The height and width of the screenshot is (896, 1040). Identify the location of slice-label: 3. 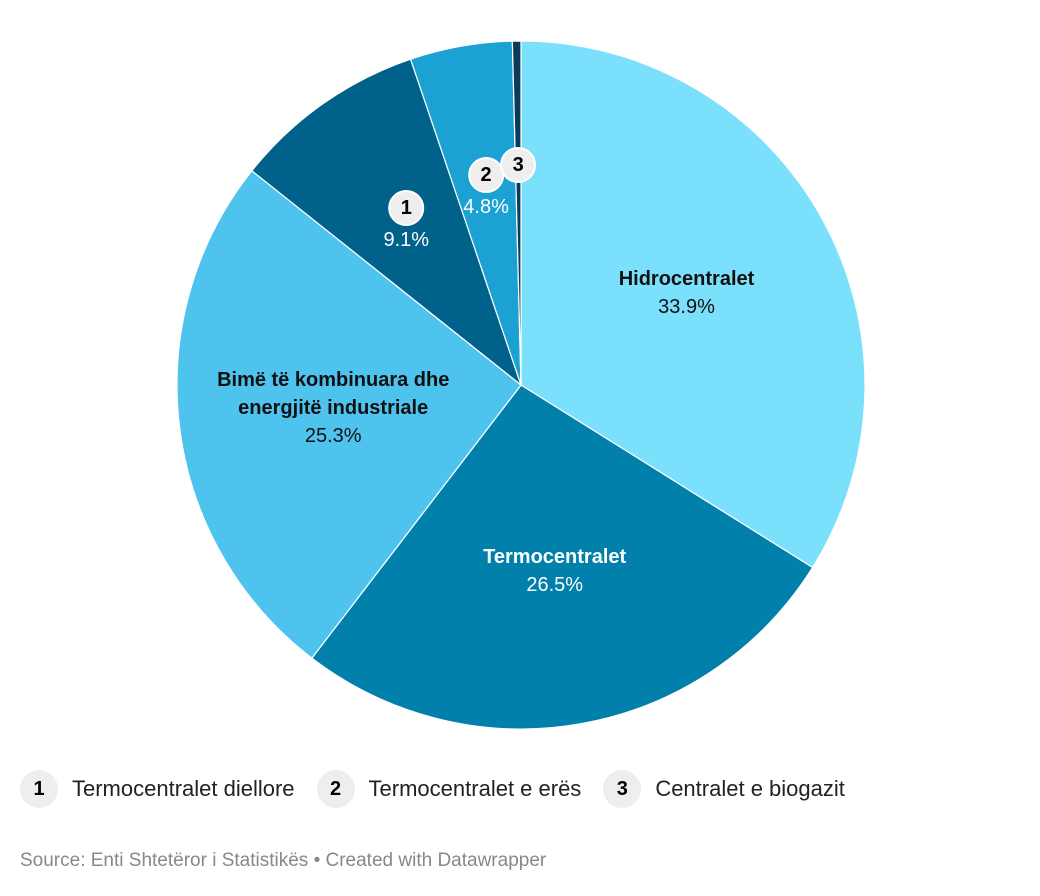
(518, 164).